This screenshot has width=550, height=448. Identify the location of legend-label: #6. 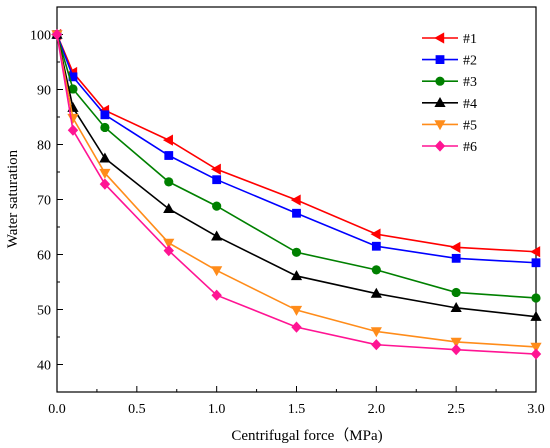
(470, 147).